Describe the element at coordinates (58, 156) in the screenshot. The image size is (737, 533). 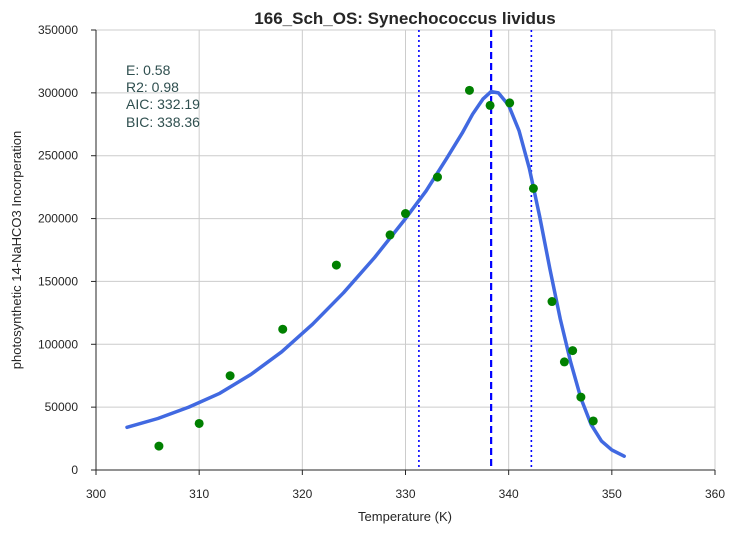
I see `y-tick-label: 250000` at that location.